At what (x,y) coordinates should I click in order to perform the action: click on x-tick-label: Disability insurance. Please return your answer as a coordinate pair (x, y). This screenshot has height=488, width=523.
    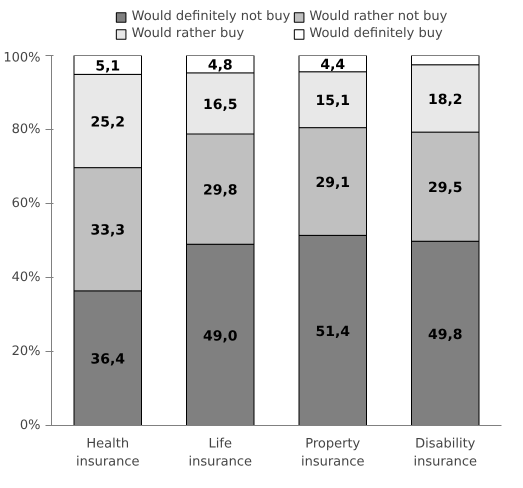
    Looking at the image, I should click on (445, 453).